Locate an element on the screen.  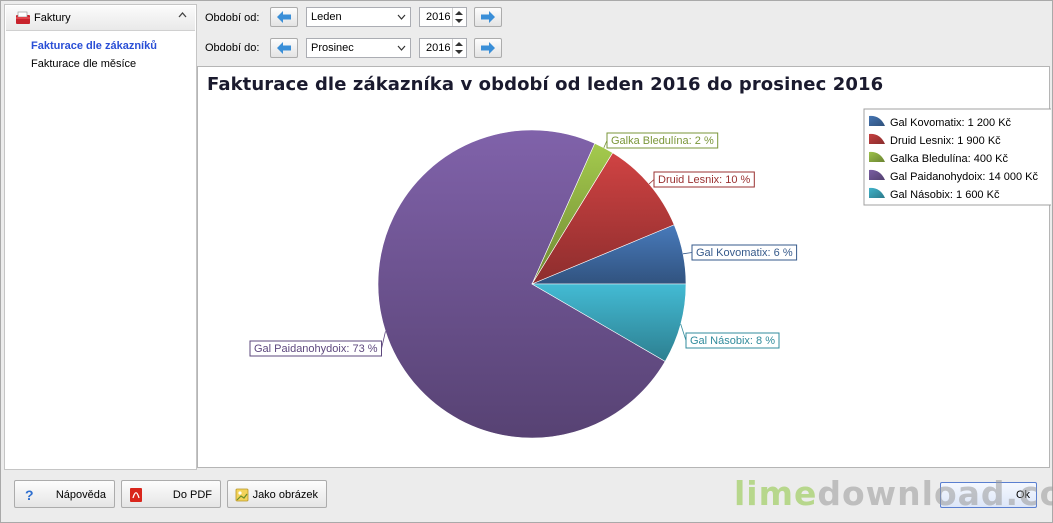
export-pdf-button-label: Do PDF is located at coordinates (192, 495).